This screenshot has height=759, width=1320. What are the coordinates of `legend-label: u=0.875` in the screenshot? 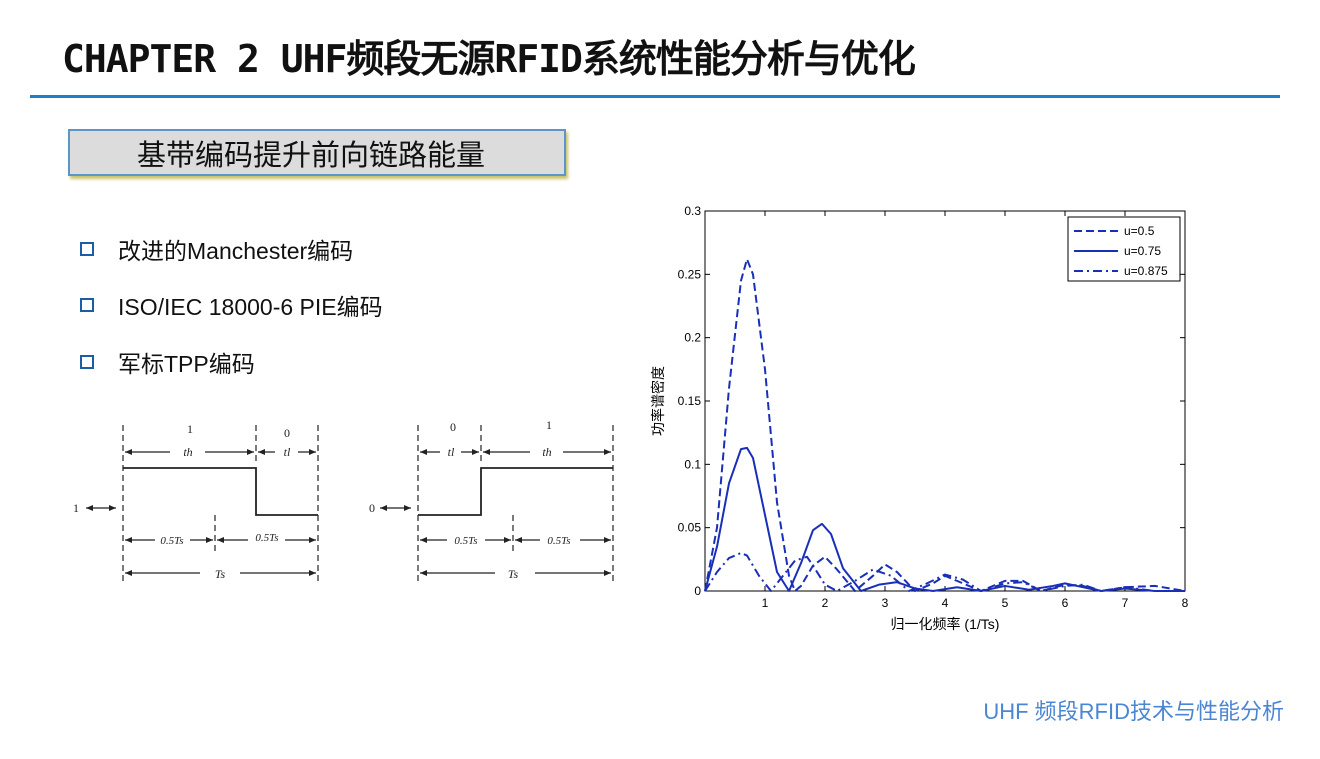 It's located at (1146, 271).